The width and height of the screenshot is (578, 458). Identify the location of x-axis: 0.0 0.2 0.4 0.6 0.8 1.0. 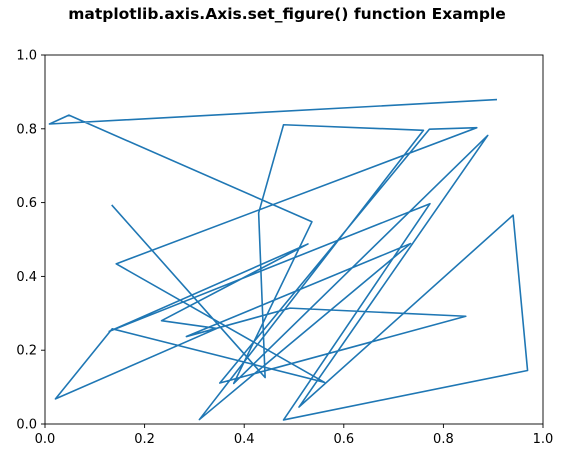
(294, 435).